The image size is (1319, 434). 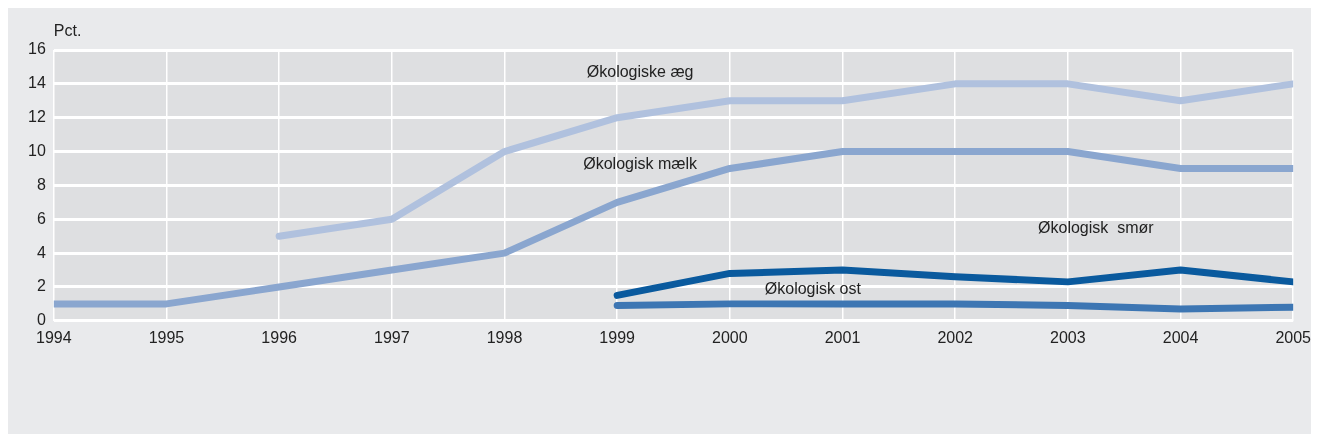 I want to click on y-tick-label: 14, so click(x=37, y=83).